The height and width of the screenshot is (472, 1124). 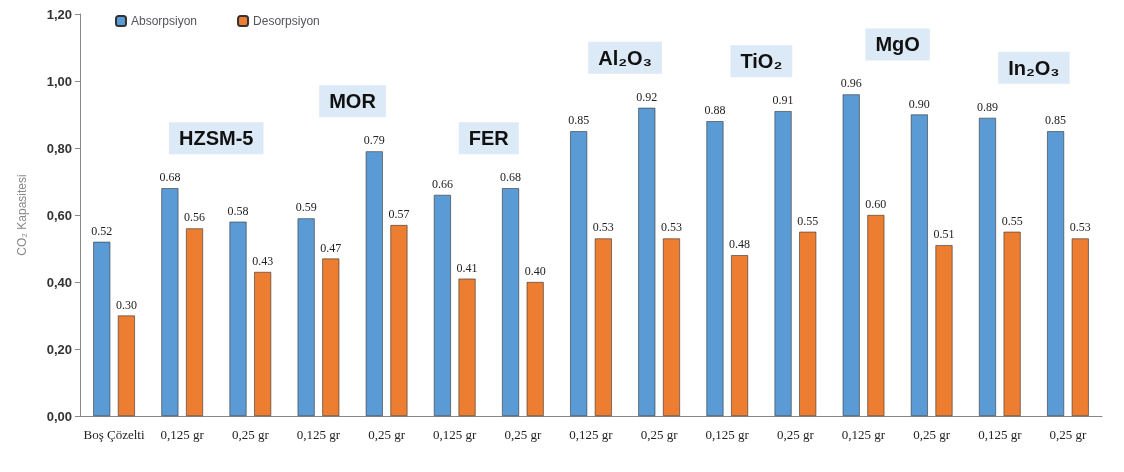 I want to click on data-label: 0.40, so click(x=535, y=271).